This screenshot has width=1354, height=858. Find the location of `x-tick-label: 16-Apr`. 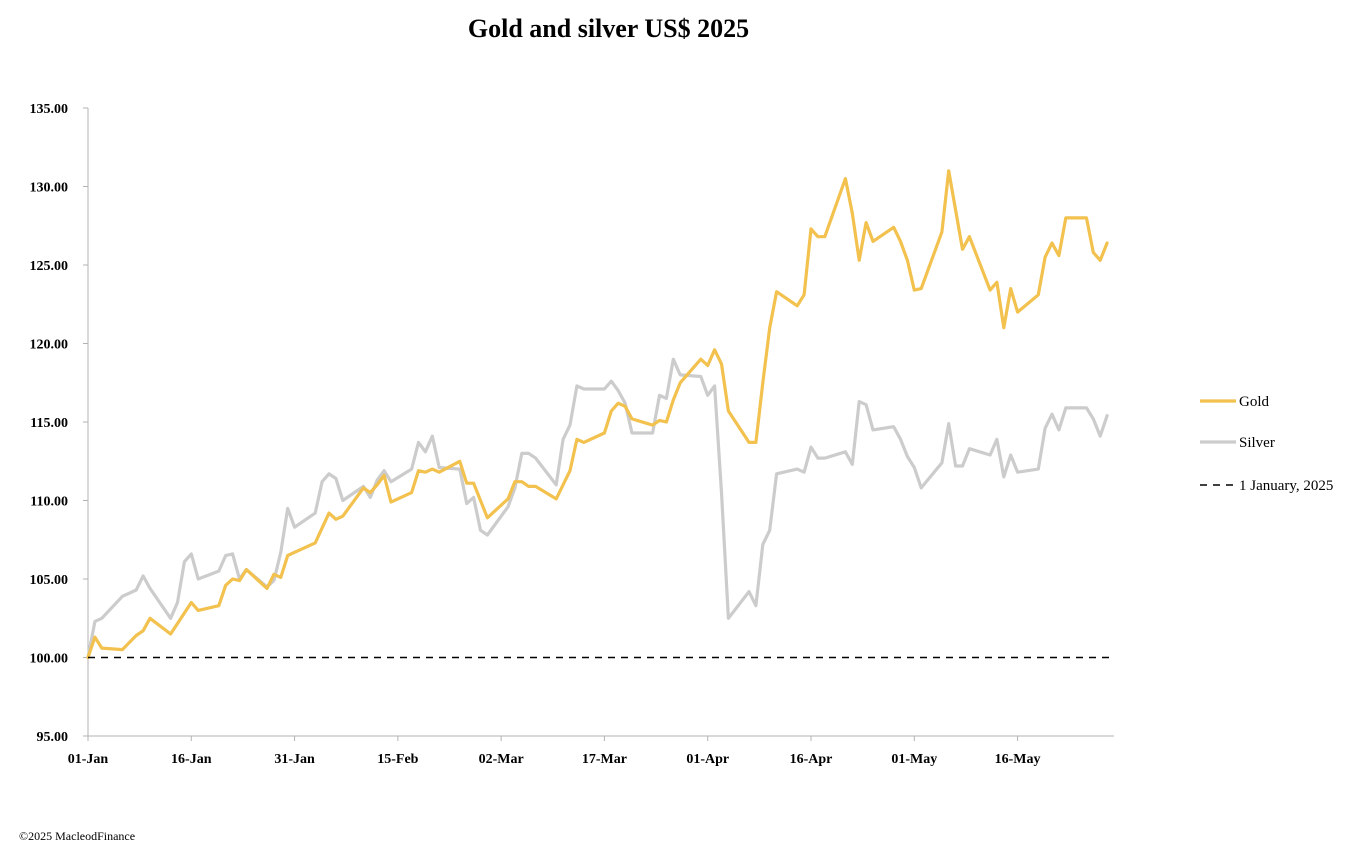

x-tick-label: 16-Apr is located at coordinates (811, 759).